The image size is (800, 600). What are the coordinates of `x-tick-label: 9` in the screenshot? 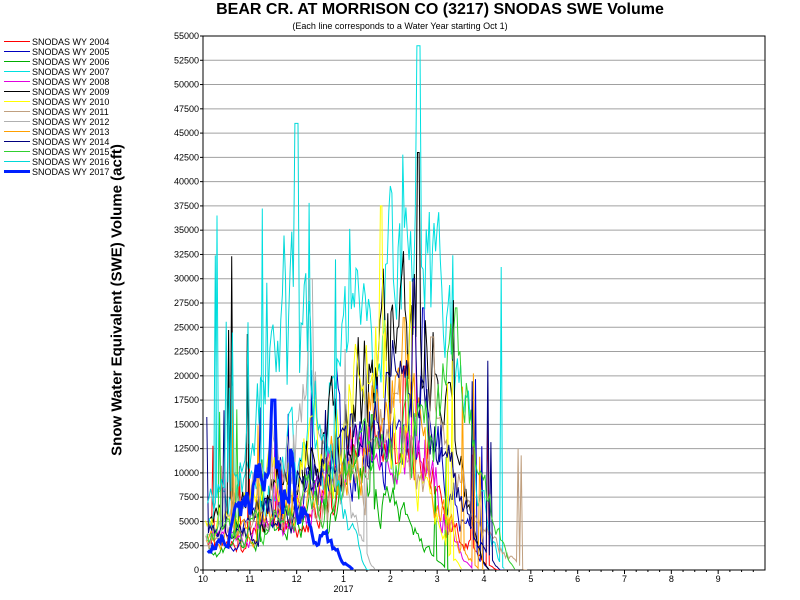 It's located at (718, 579).